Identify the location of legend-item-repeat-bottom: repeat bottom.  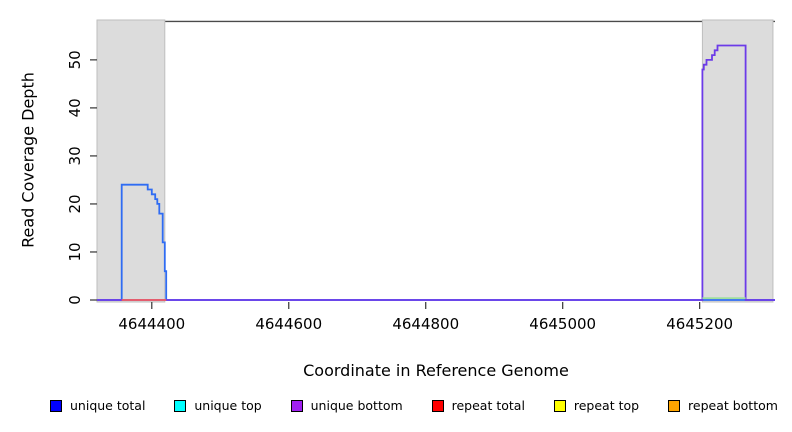
(723, 405).